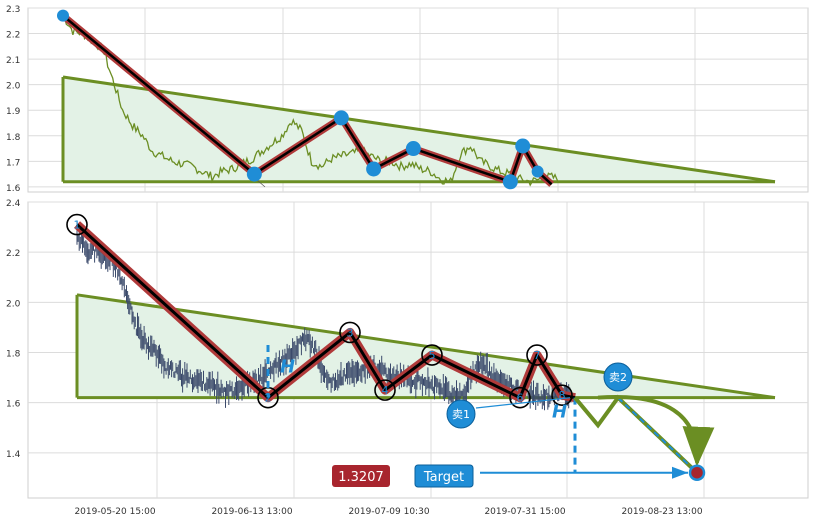  What do you see at coordinates (697, 472) in the screenshot?
I see `target-marker` at bounding box center [697, 472].